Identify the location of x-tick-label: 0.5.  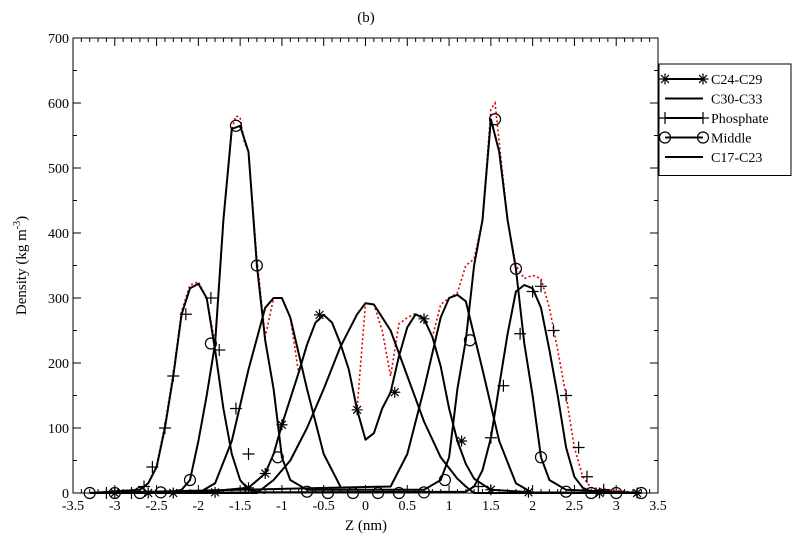
(408, 506).